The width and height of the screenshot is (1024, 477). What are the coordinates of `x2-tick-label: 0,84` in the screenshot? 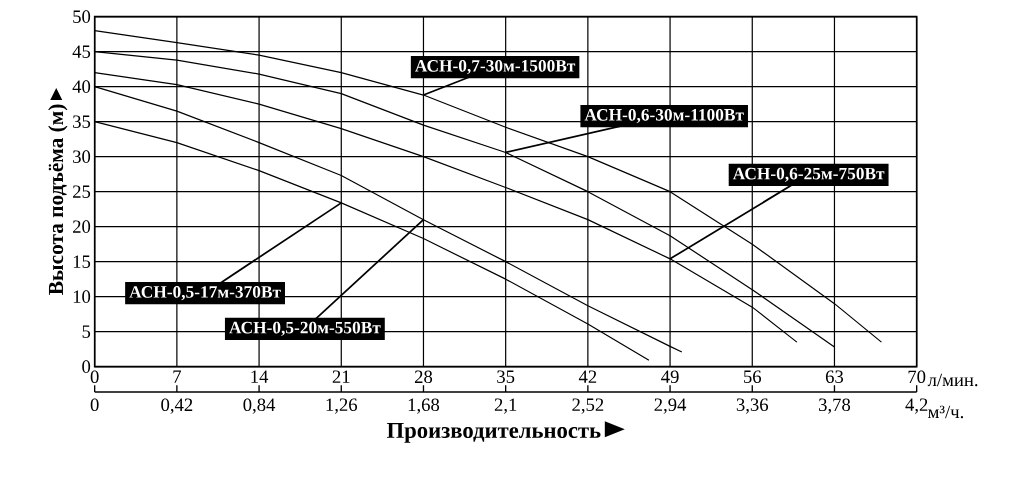 It's located at (259, 406).